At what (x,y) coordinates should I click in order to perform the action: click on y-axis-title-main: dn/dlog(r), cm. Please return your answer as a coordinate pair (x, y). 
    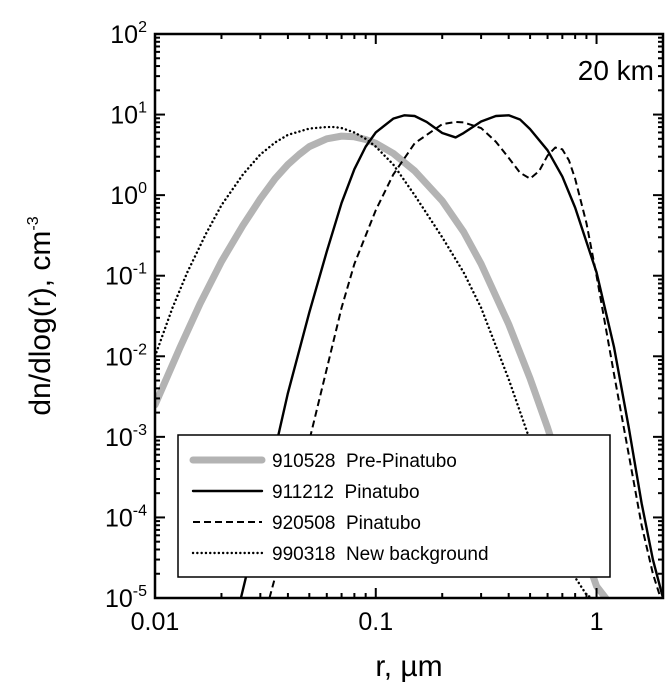
    Looking at the image, I should click on (40, 323).